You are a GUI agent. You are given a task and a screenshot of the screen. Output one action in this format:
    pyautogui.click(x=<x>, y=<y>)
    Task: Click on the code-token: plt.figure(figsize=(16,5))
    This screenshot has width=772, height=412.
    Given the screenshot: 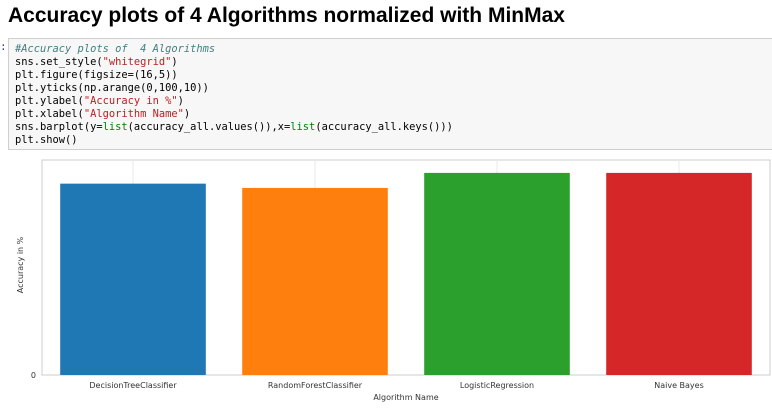 What is the action you would take?
    pyautogui.click(x=96, y=75)
    